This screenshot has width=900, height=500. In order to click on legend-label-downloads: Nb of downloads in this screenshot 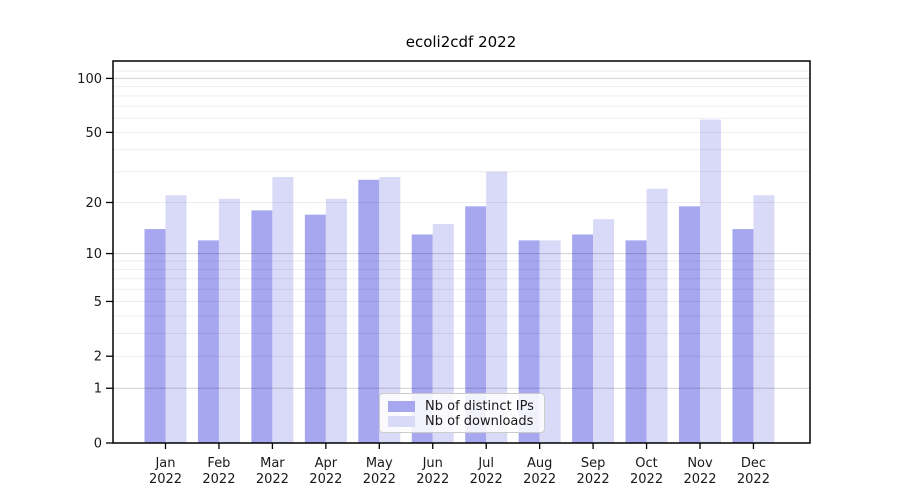, I will do `click(479, 421)`.